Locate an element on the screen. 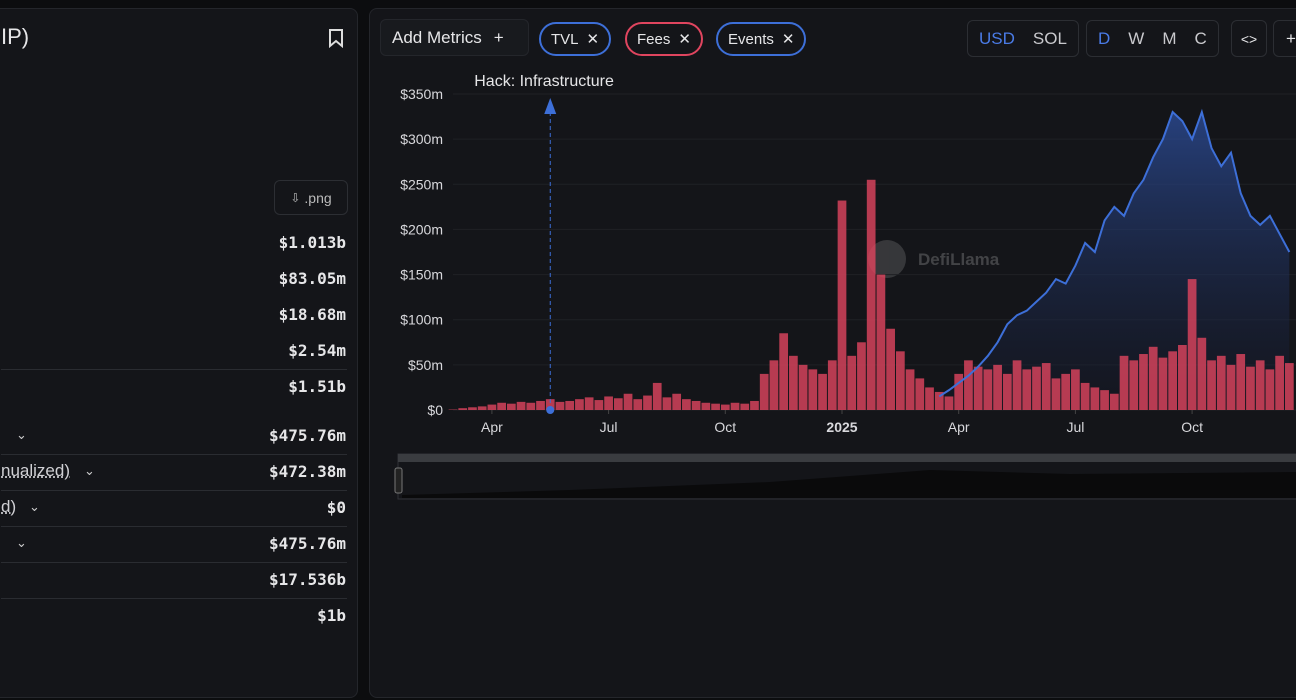  tvl-token: TVL ✕ is located at coordinates (575, 39).